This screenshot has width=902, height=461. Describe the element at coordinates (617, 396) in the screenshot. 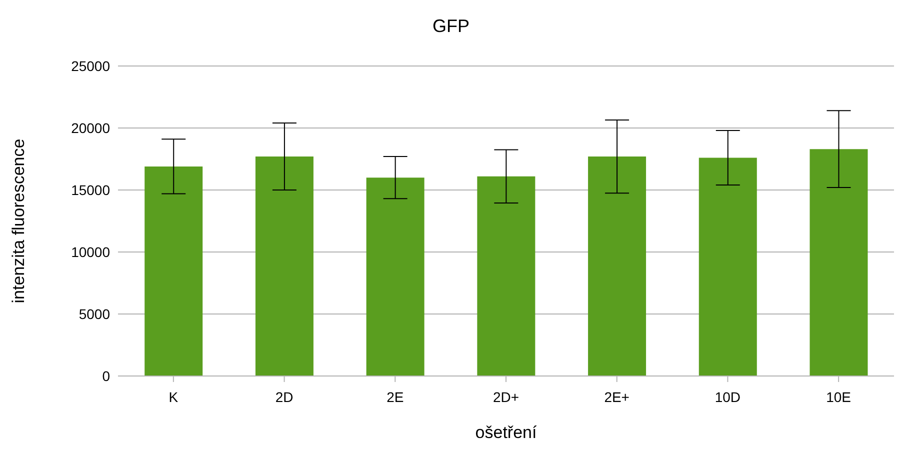

I see `x-tick-label: 2E+` at that location.